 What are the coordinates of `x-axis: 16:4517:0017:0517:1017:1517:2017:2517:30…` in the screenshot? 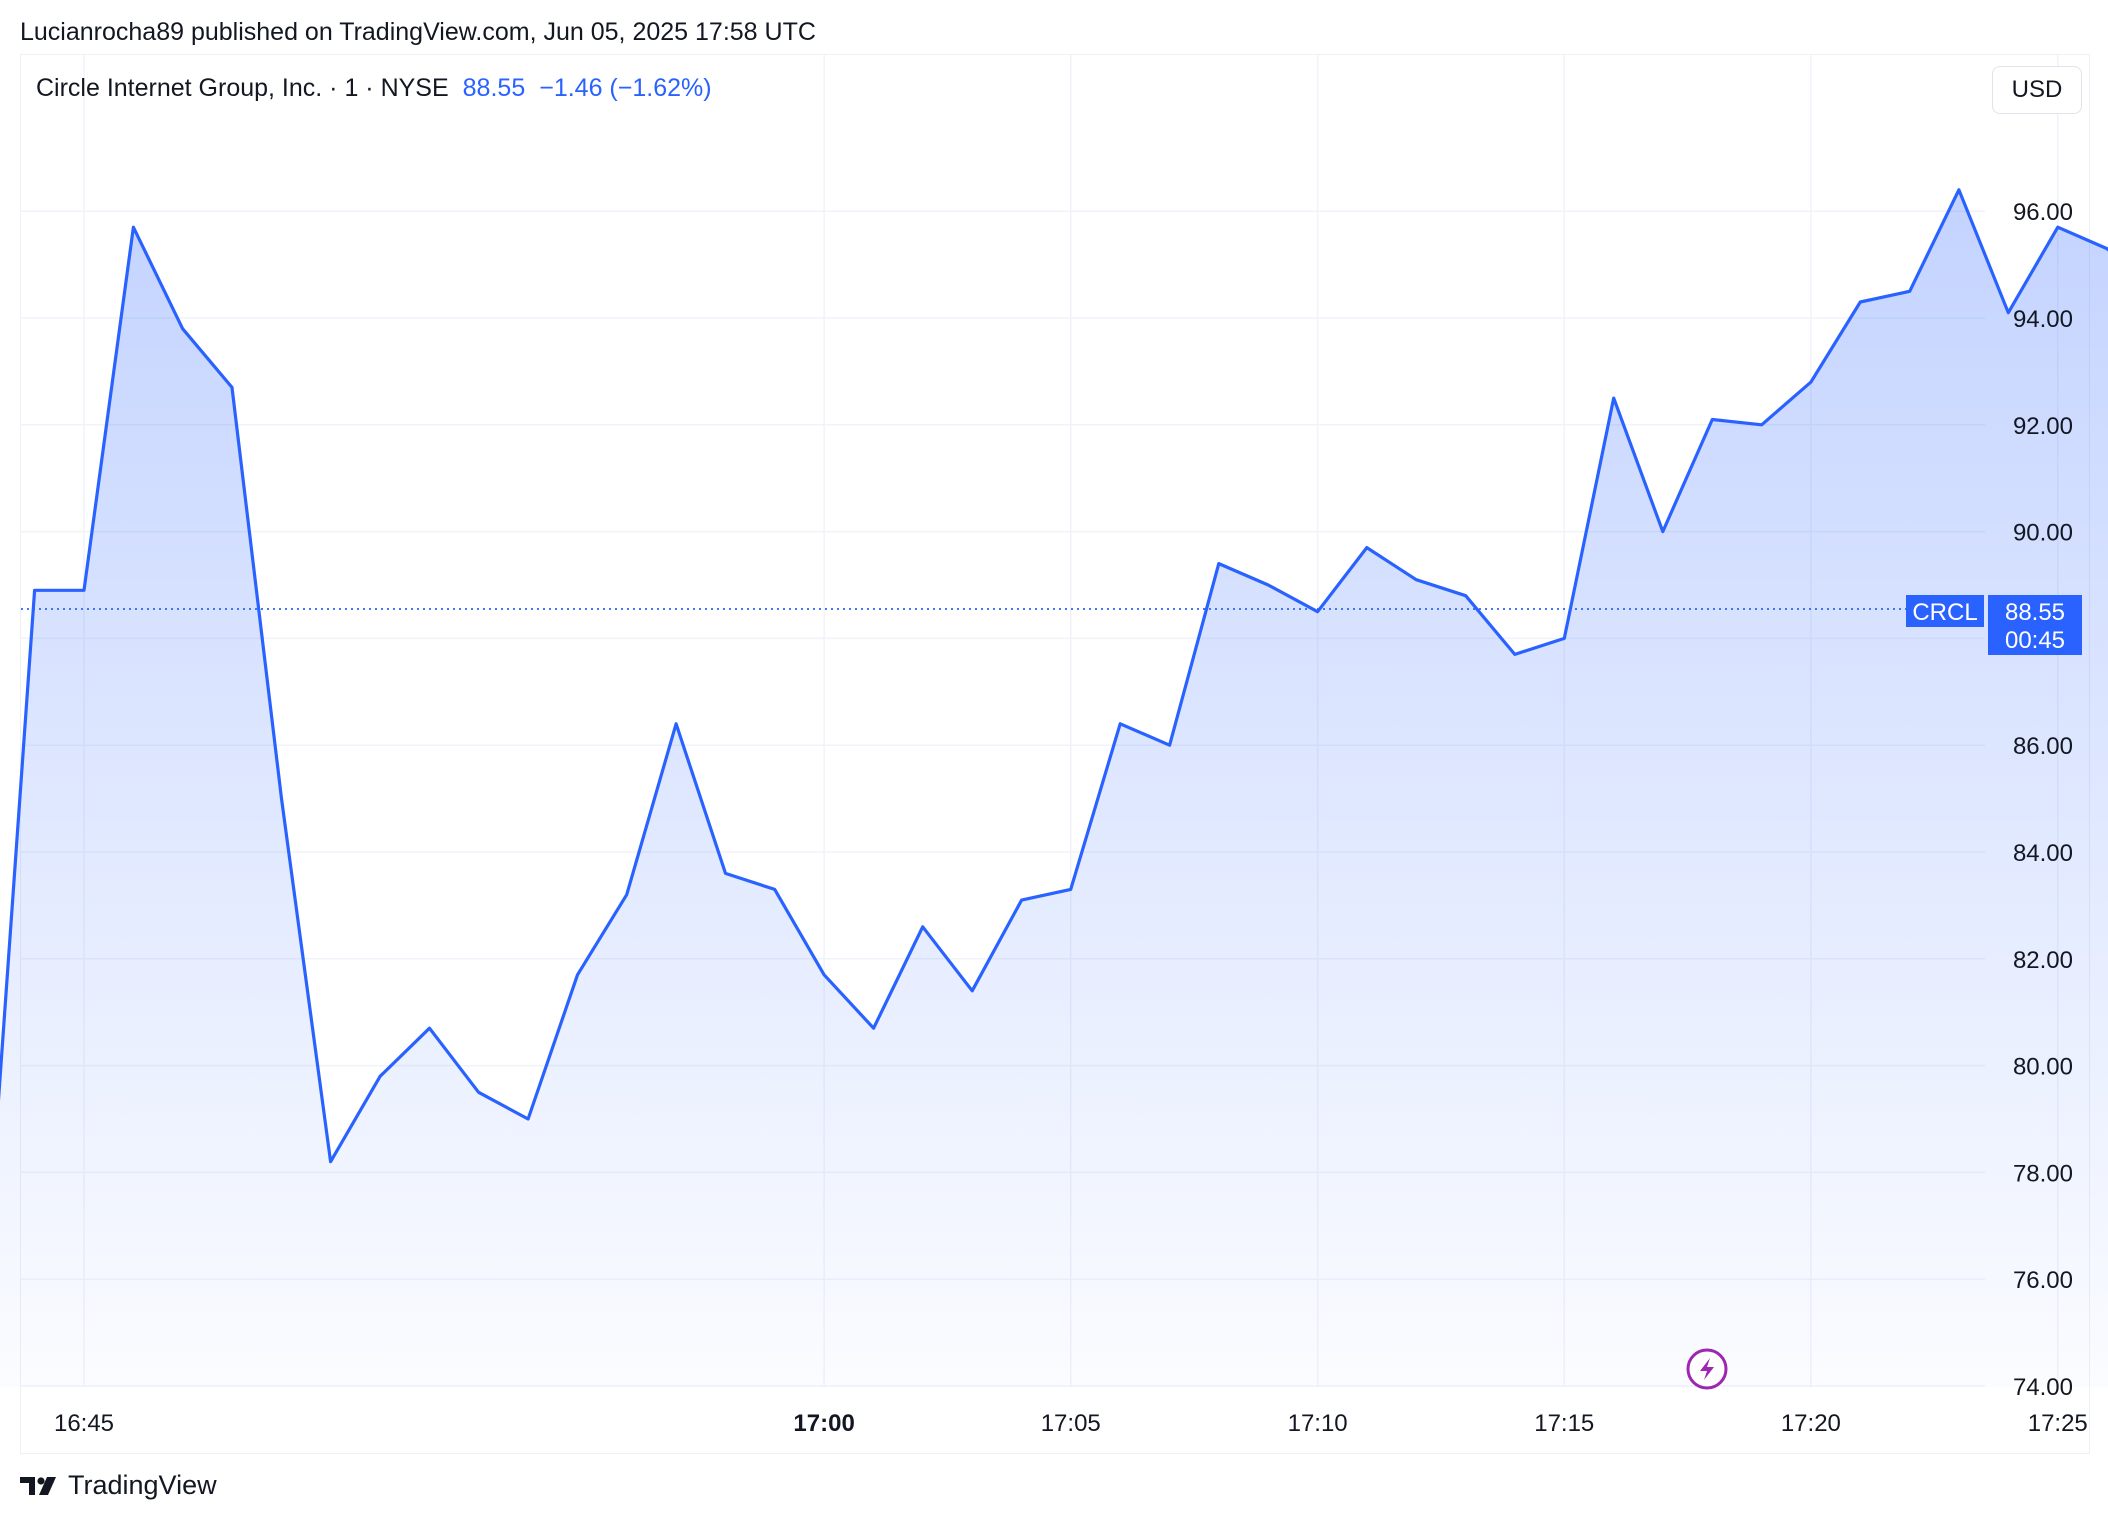 It's located at (1081, 1423).